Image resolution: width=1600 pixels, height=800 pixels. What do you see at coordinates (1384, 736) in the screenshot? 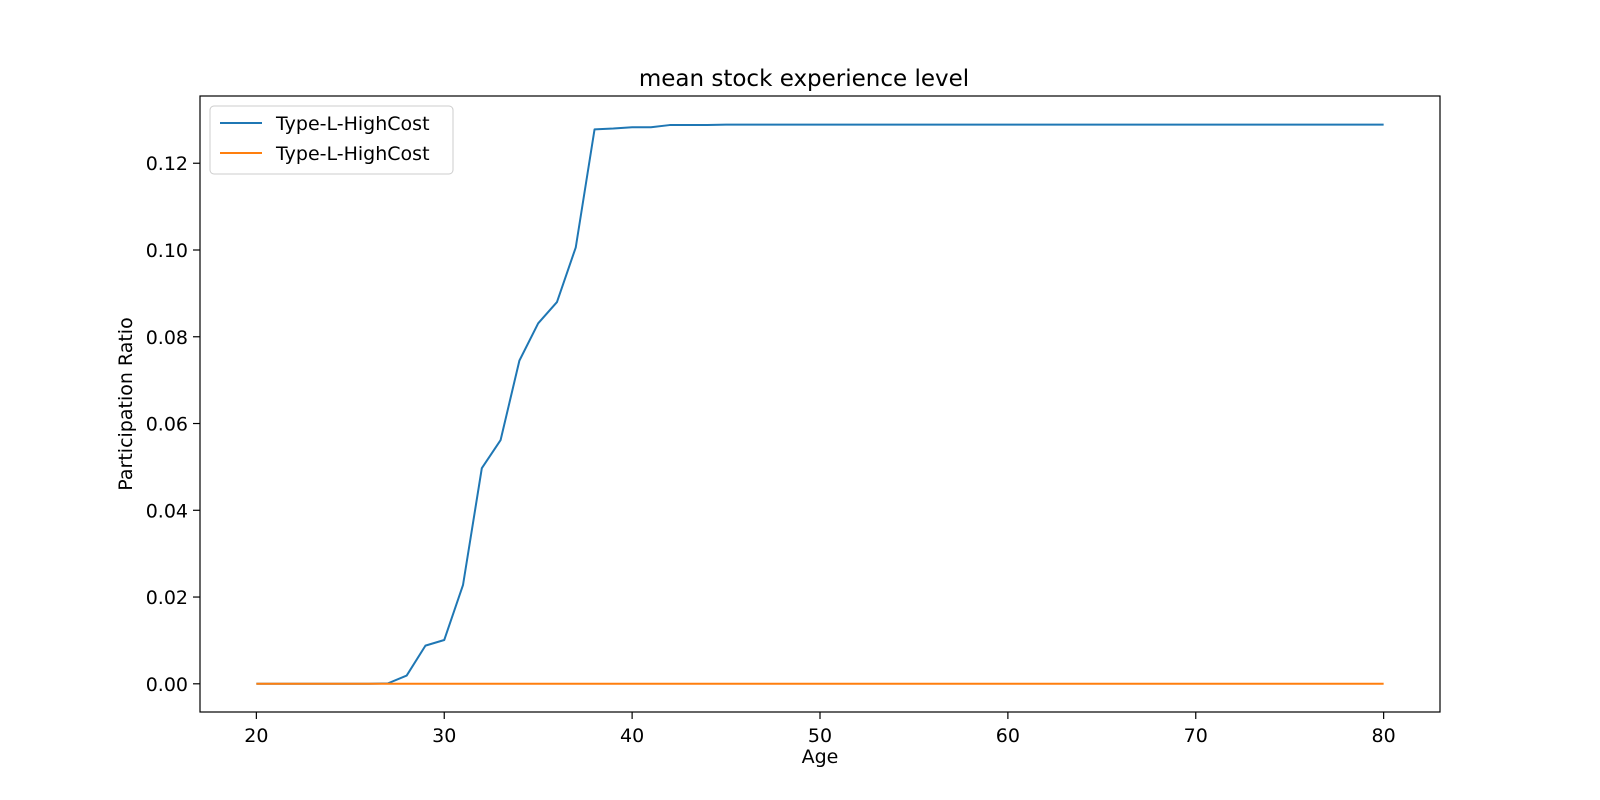
I see `x-tick-label: 80` at bounding box center [1384, 736].